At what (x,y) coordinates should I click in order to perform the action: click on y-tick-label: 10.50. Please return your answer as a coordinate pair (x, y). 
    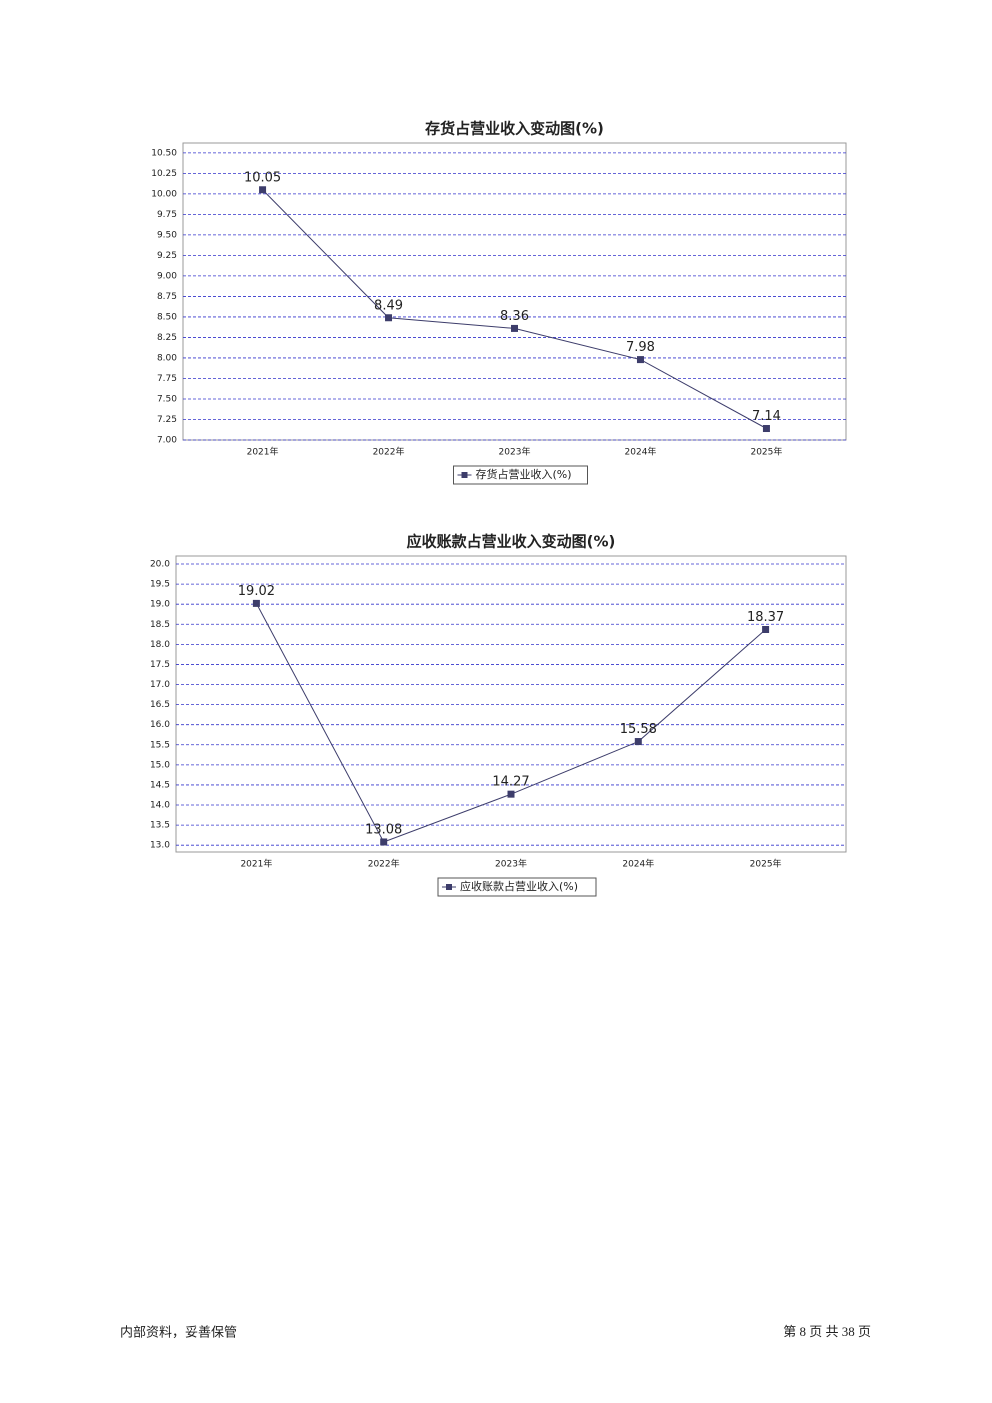
    Looking at the image, I should click on (164, 153).